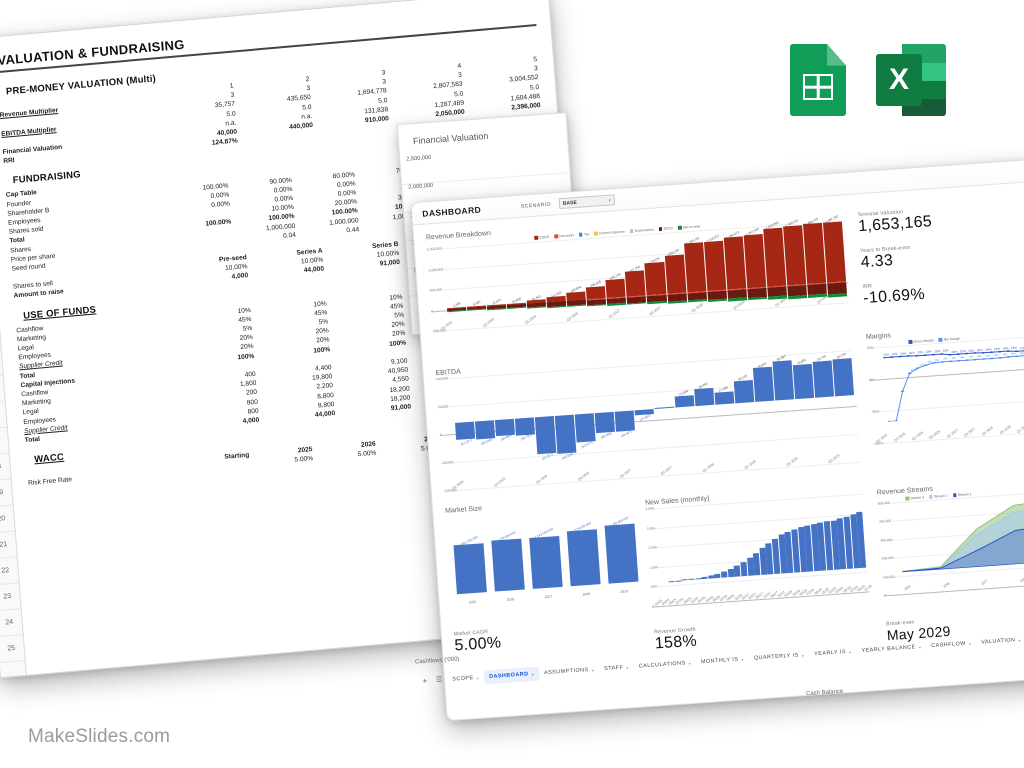  Describe the element at coordinates (651, 528) in the screenshot. I see `y-axis-tick: 2,000` at that location.